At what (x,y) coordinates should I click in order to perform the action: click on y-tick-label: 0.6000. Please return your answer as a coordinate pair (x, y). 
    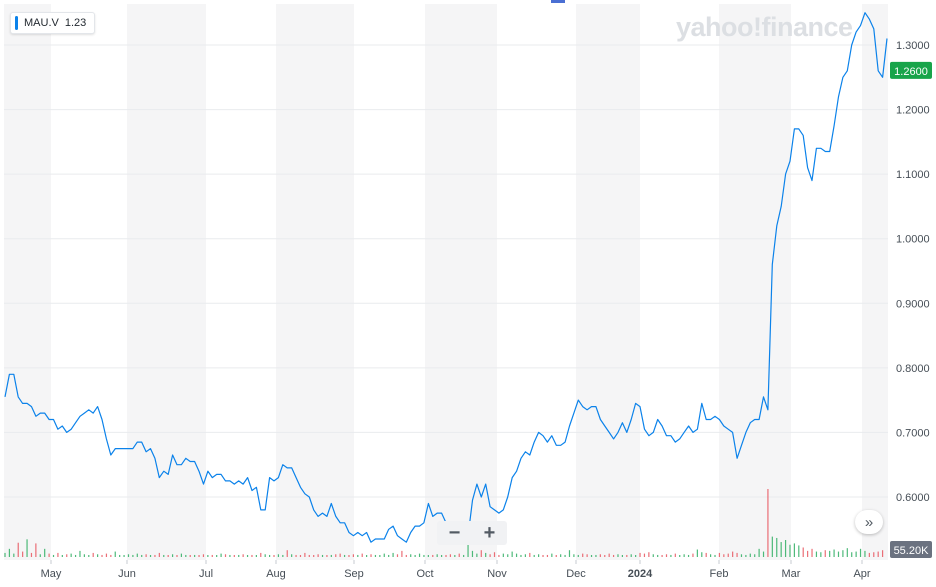
    Looking at the image, I should click on (913, 498).